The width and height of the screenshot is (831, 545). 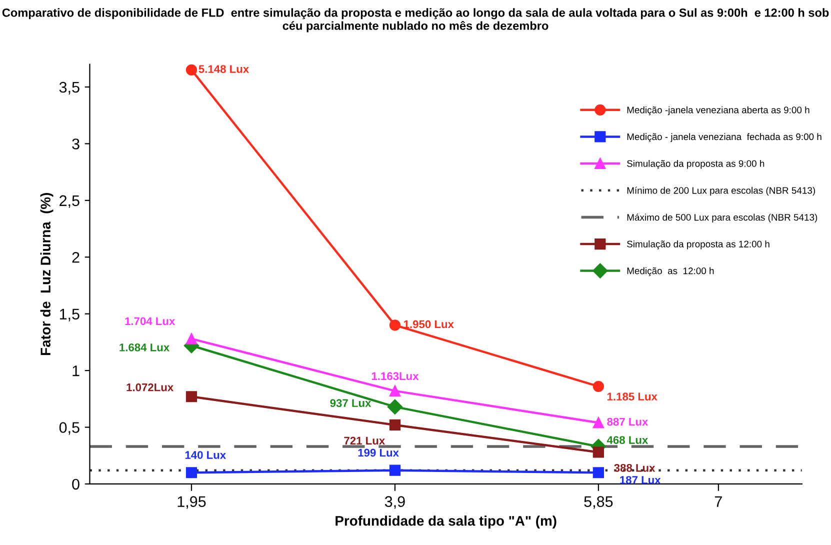 What do you see at coordinates (640, 480) in the screenshot?
I see `annotation: 187 Lux` at bounding box center [640, 480].